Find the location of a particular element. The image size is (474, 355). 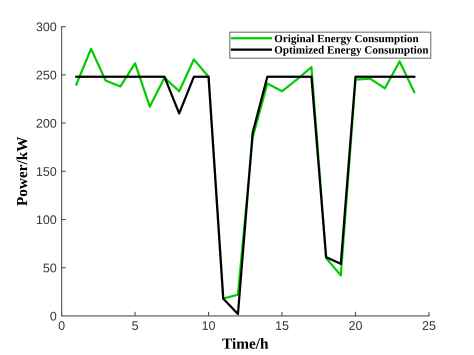

x-tick-label: 5 is located at coordinates (135, 325).